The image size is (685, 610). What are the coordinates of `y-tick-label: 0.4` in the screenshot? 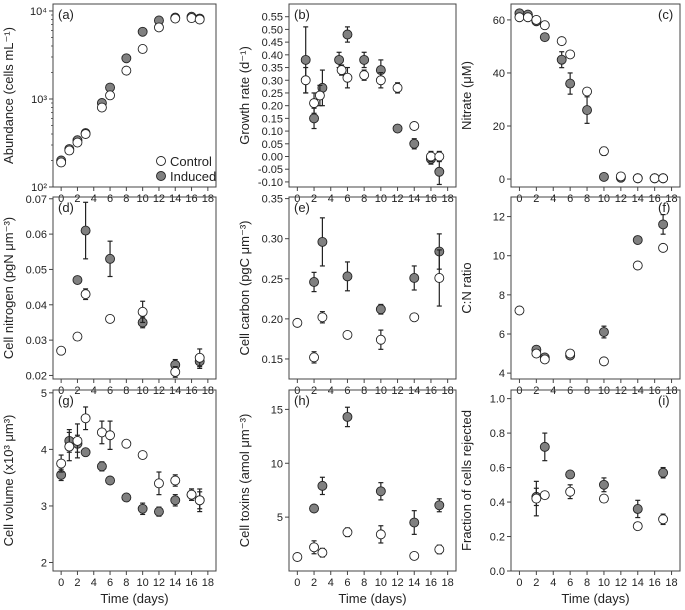 It's located at (497, 503).